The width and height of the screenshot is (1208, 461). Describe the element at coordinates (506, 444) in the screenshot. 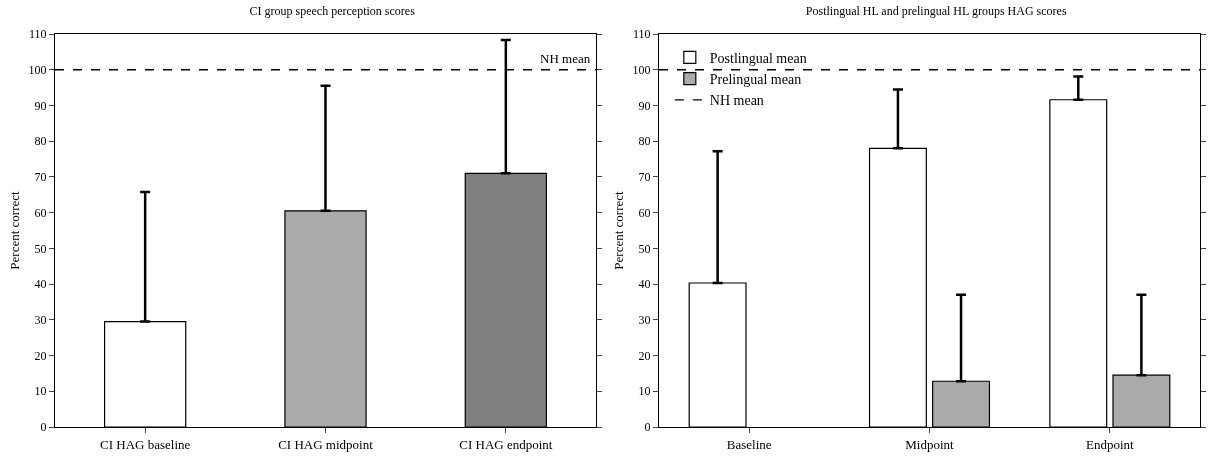

I see `x-tick-label: CI HAG endpoint` at that location.